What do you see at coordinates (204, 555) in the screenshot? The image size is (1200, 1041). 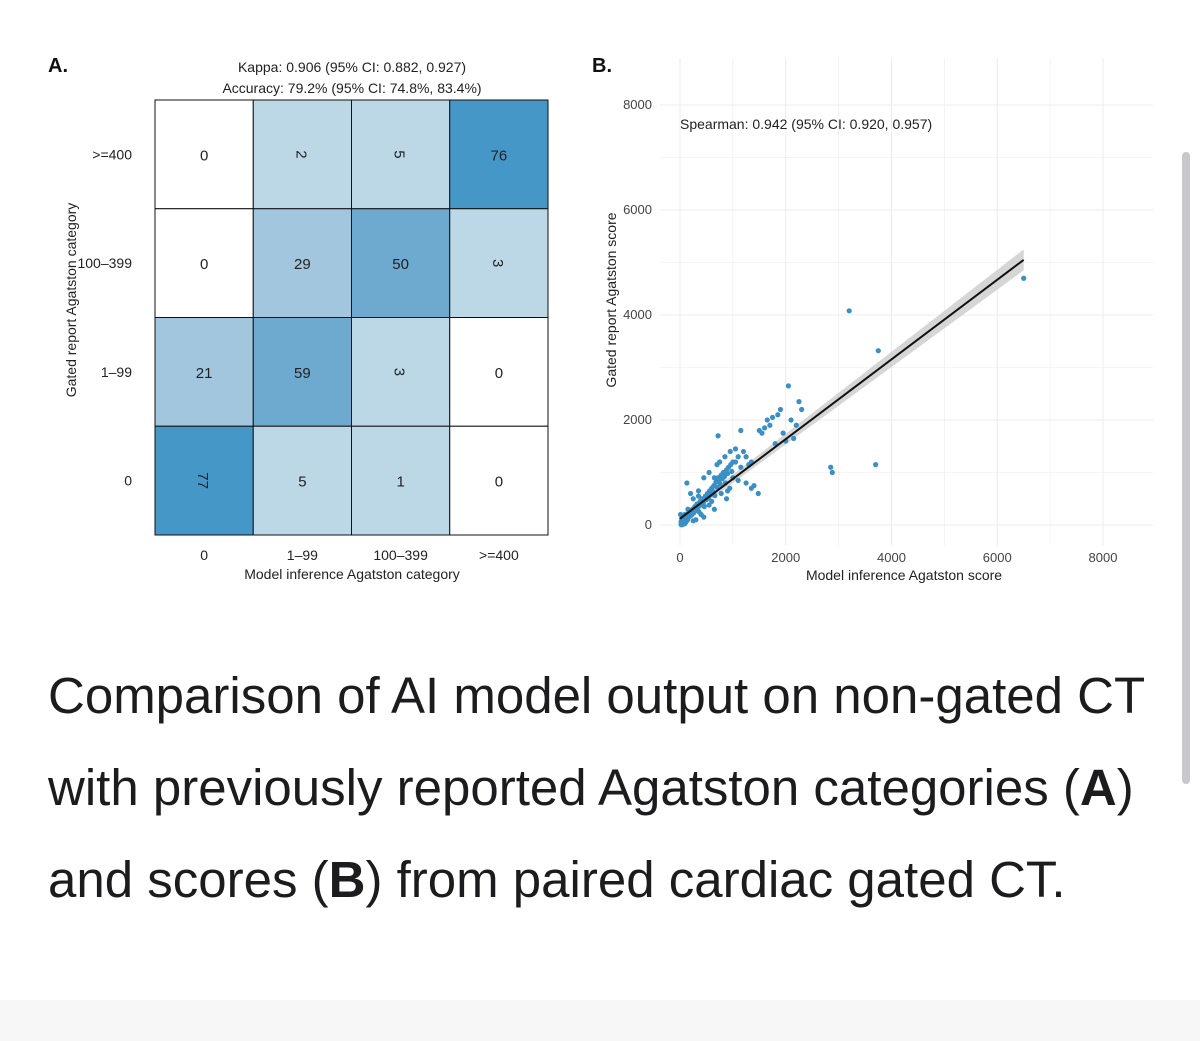 I see `heatmap-x-tick: 0` at bounding box center [204, 555].